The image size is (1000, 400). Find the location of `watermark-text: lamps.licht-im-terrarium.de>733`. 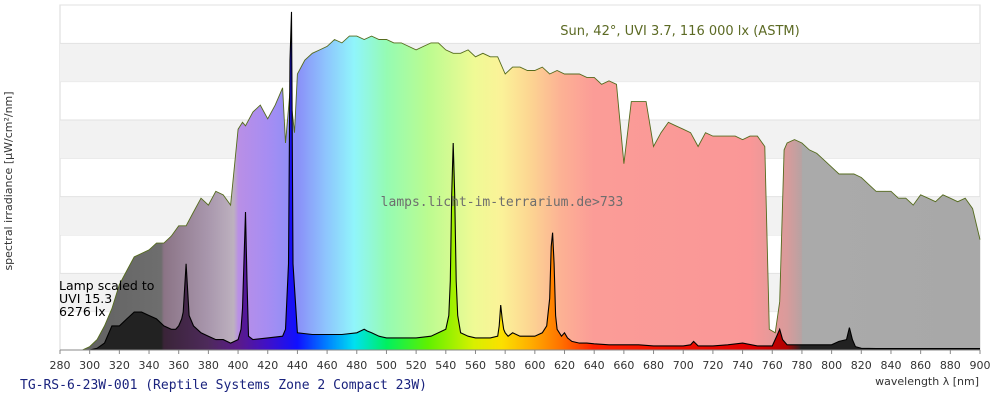

watermark-text: lamps.licht-im-terrarium.de>733 is located at coordinates (502, 202).